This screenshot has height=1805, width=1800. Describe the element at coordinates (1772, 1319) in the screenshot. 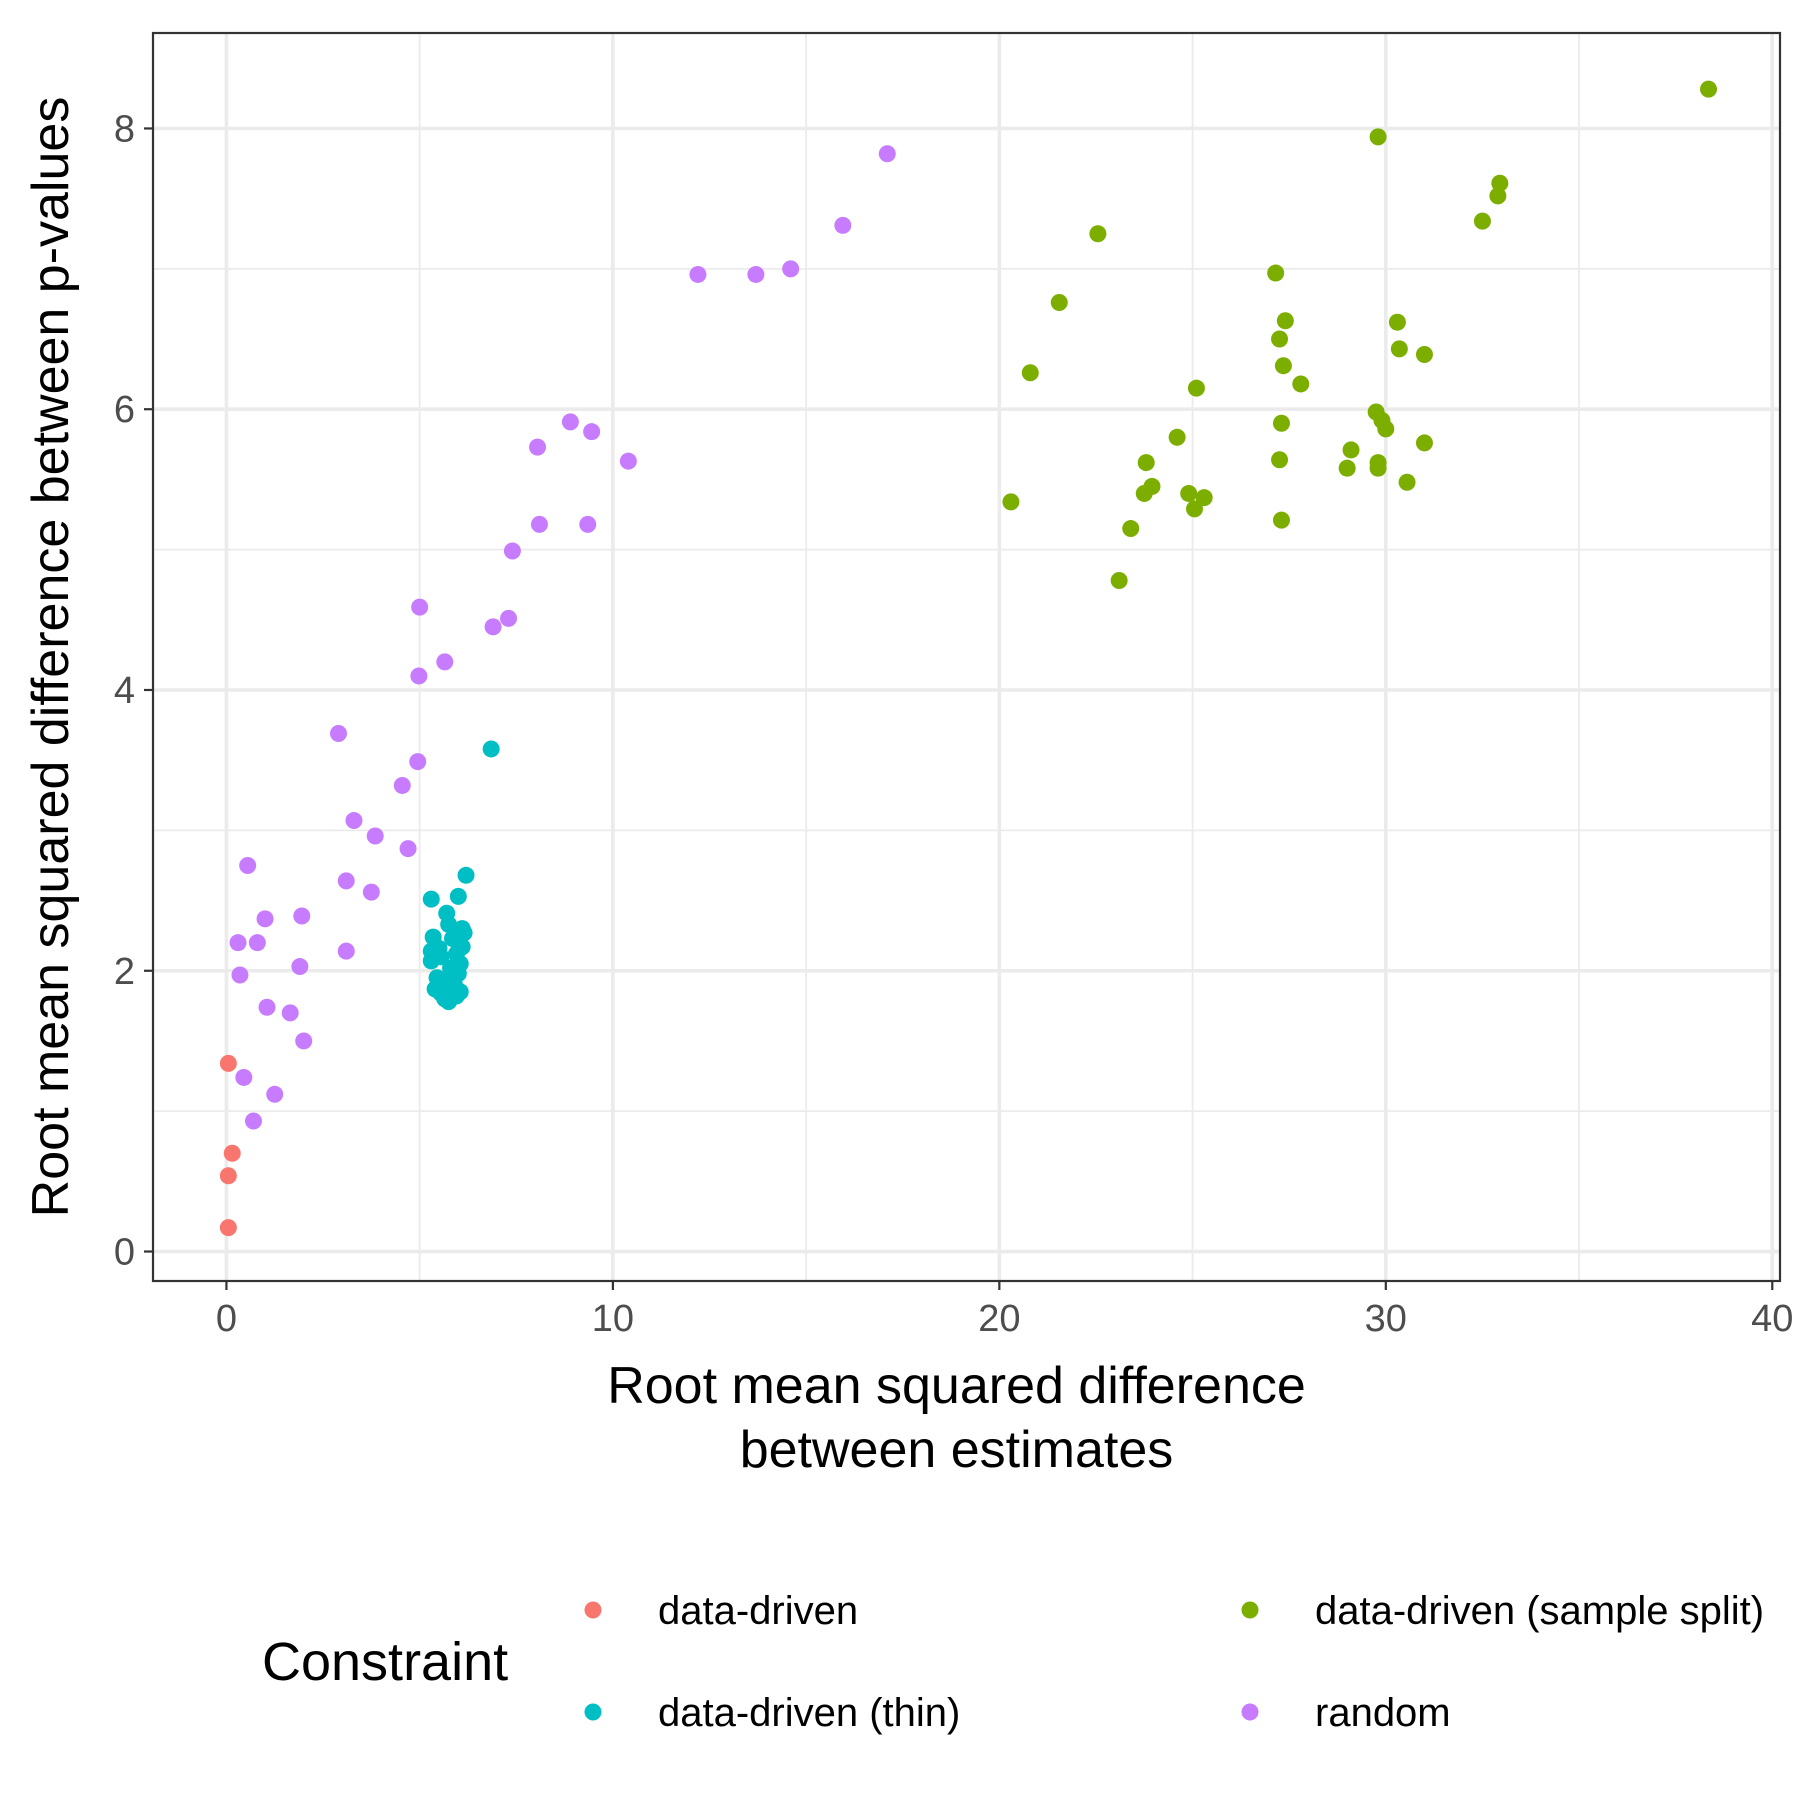

I see `x-tick-label: 40` at that location.